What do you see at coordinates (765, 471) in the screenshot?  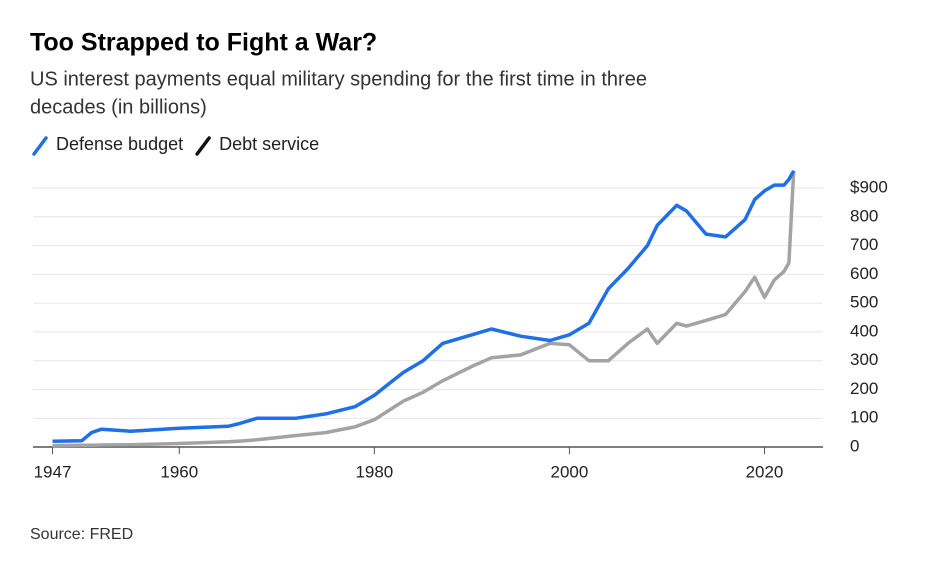 I see `x-tick-label: 2020` at bounding box center [765, 471].